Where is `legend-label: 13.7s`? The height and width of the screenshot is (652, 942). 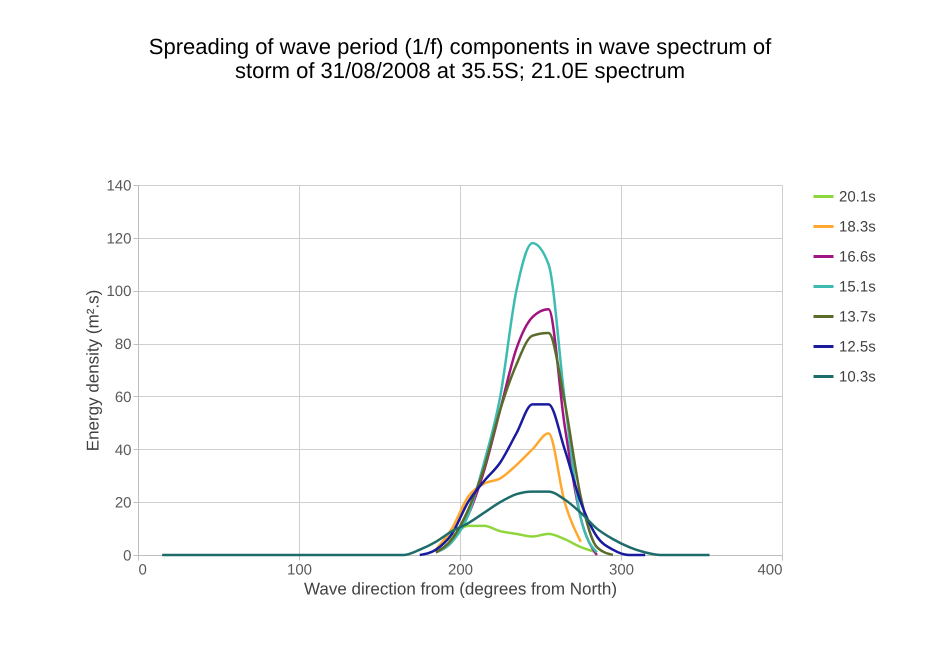 legend-label: 13.7s is located at coordinates (857, 317).